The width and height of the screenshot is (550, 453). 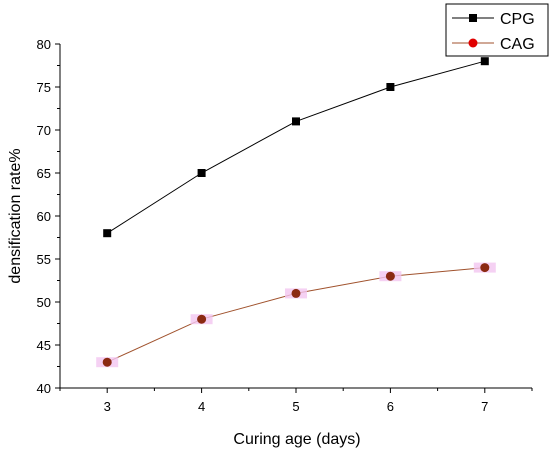 I want to click on series-line-cag, so click(x=295, y=315).